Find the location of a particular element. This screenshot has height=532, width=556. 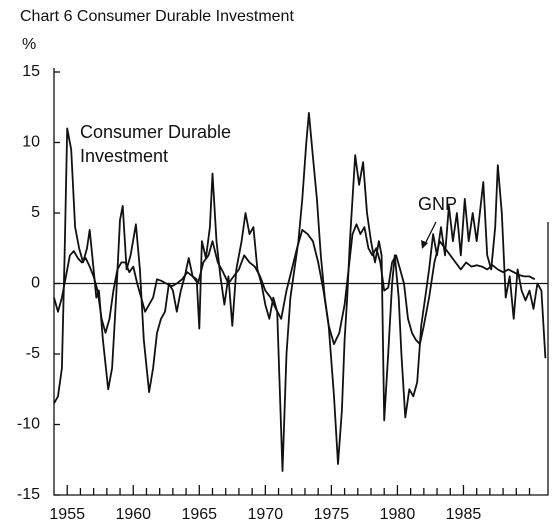

x-tick-label: 1975 is located at coordinates (332, 514).